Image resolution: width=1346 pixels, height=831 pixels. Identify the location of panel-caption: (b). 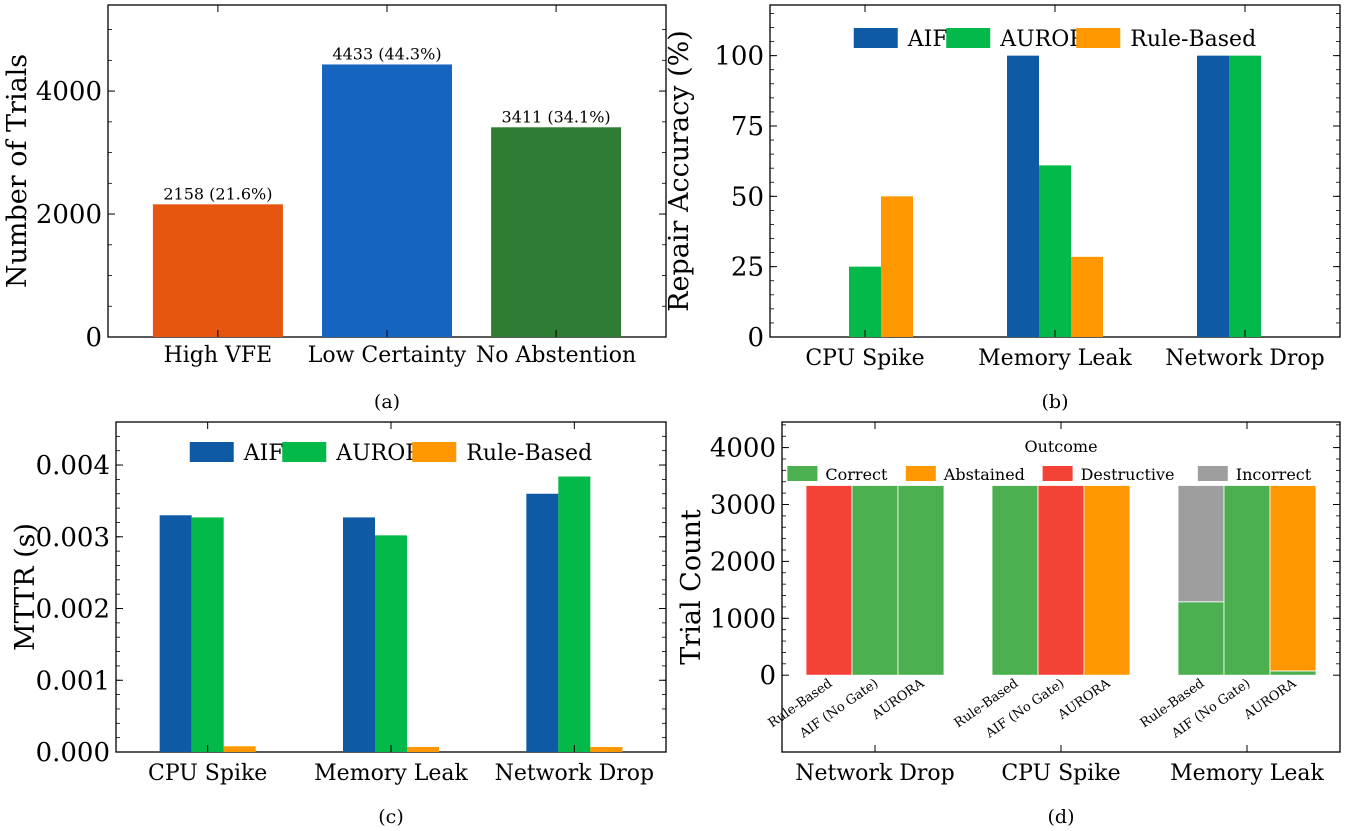
(1055, 402).